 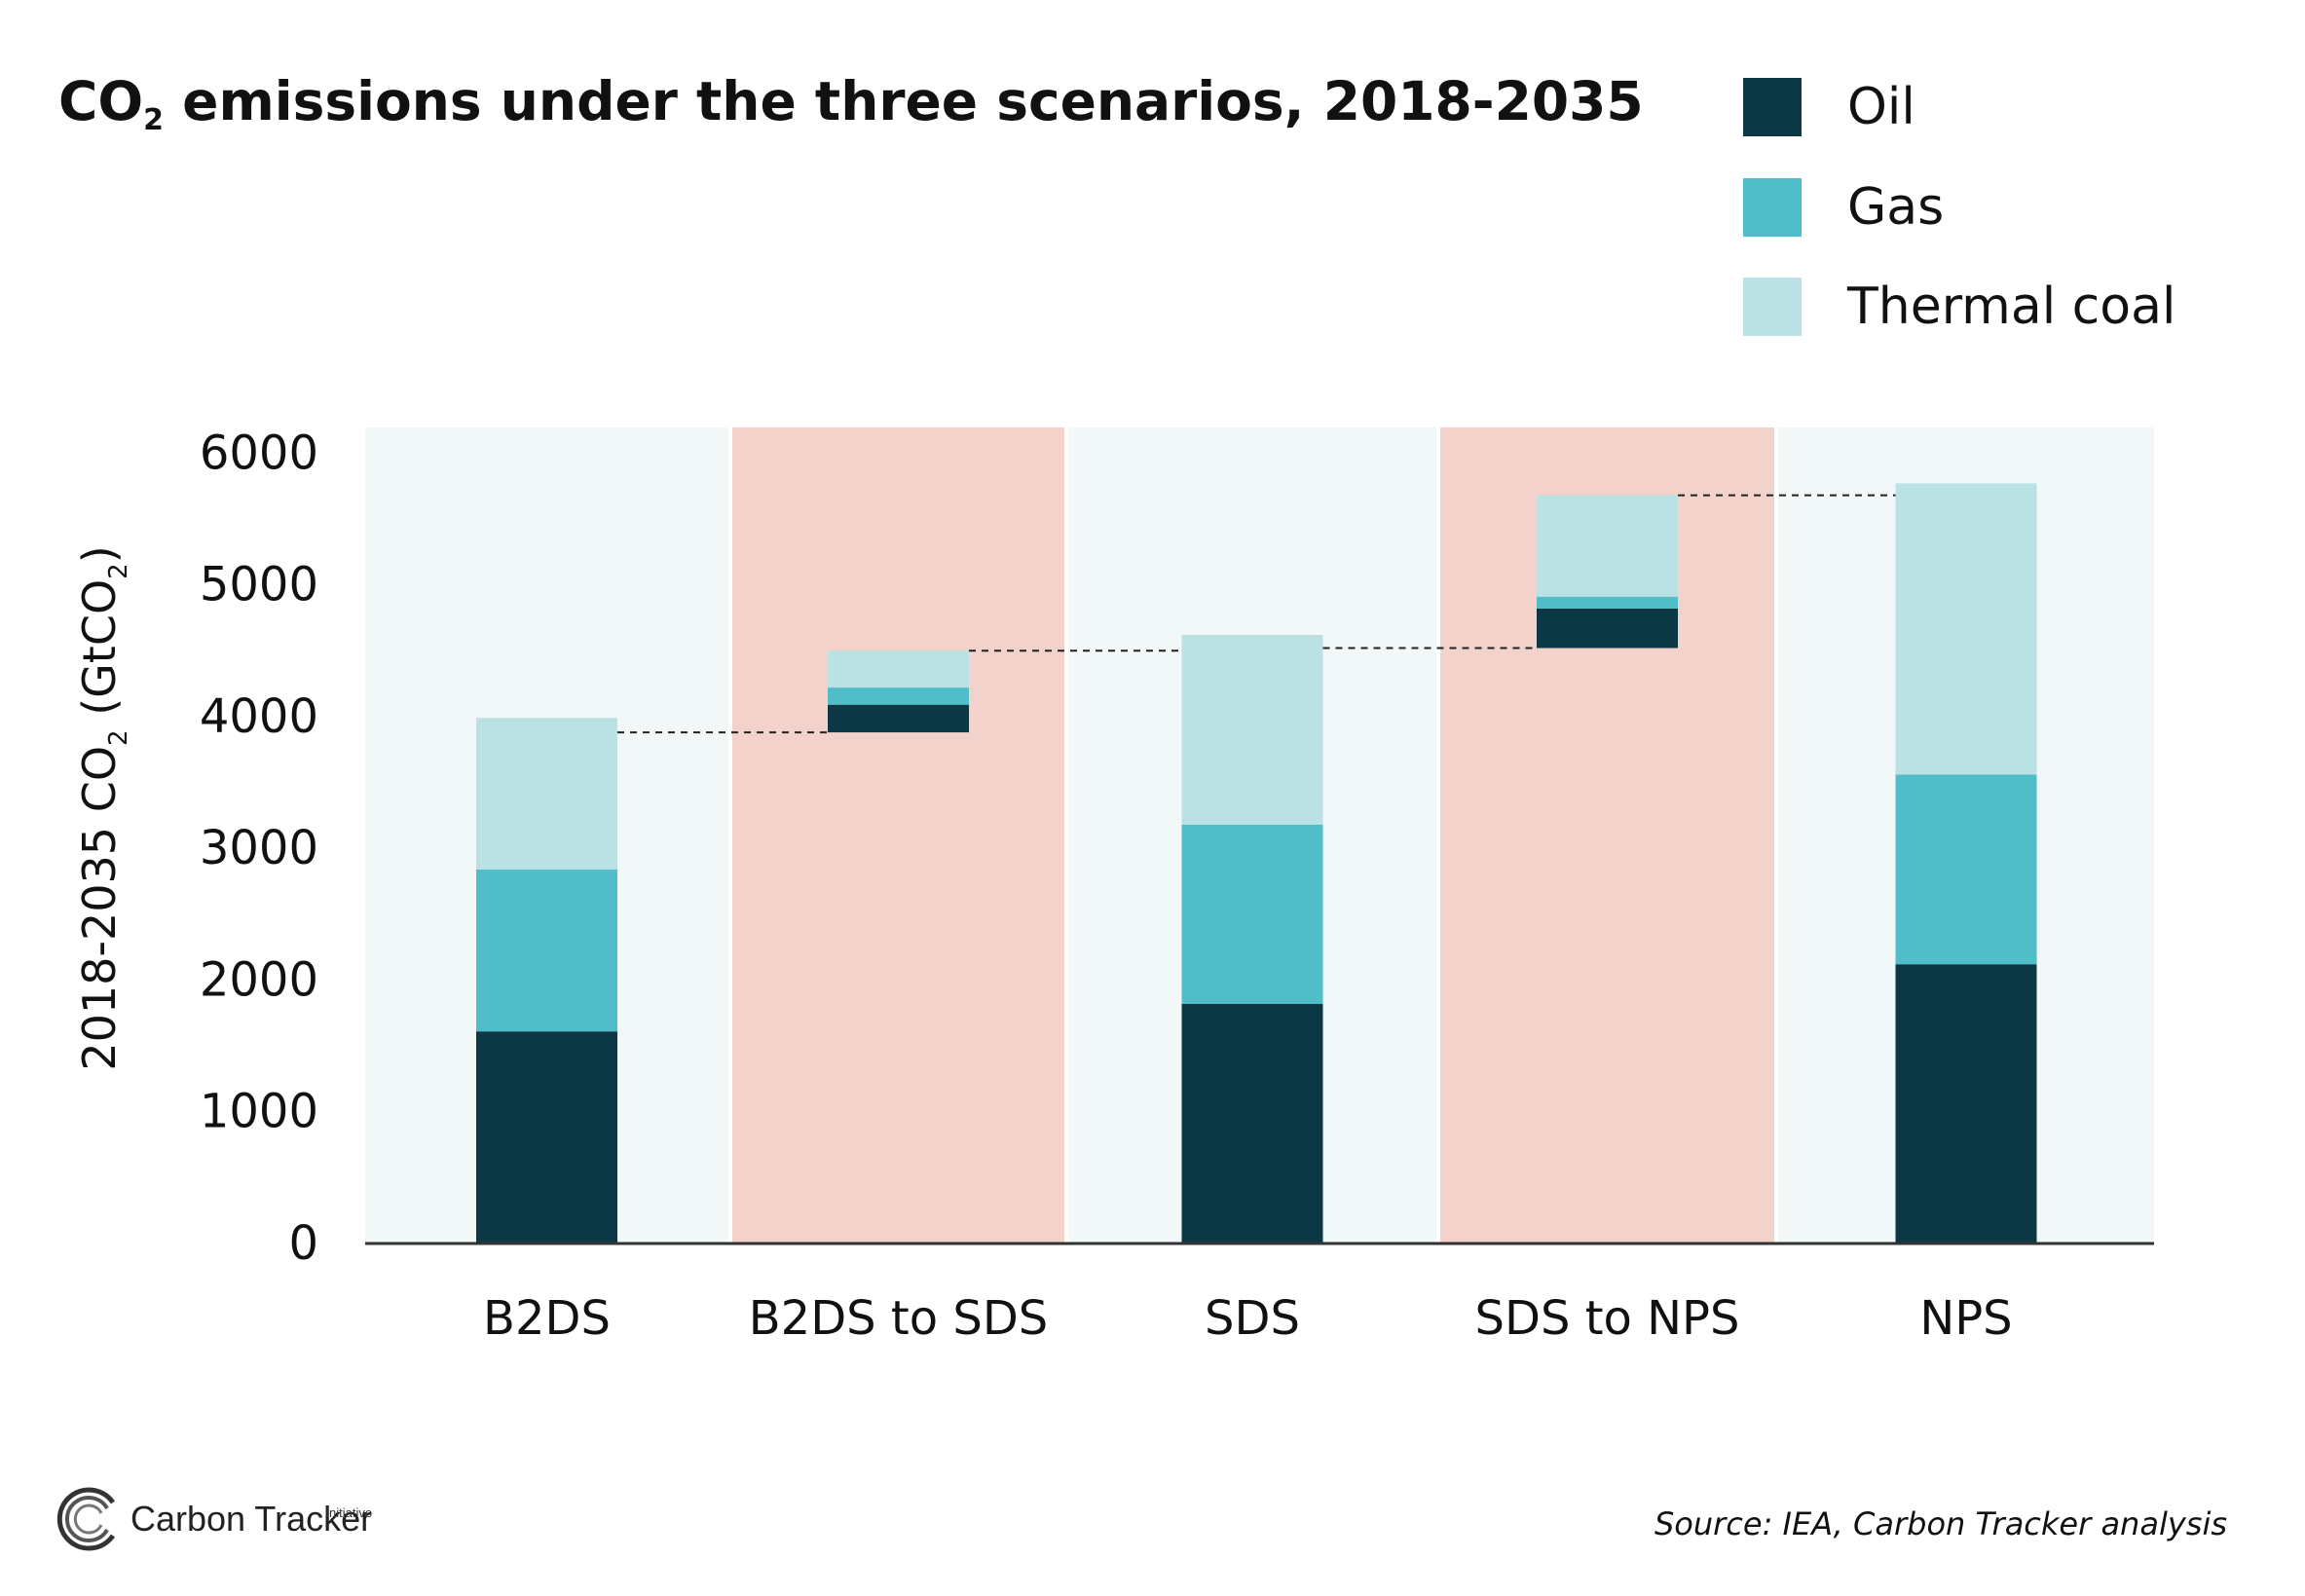 I want to click on x-tick-label: NPS, so click(x=1966, y=1319).